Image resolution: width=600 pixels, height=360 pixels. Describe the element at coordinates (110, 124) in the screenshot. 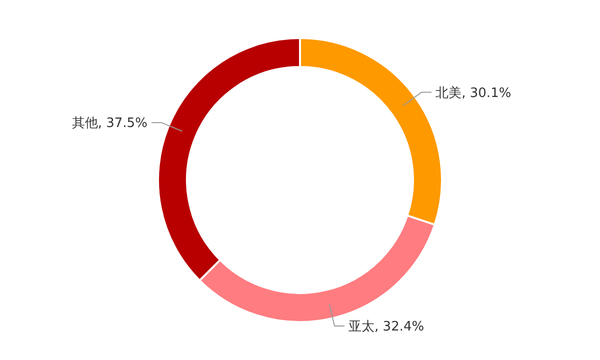

I see `slice-label: 其他, 37.5%` at that location.